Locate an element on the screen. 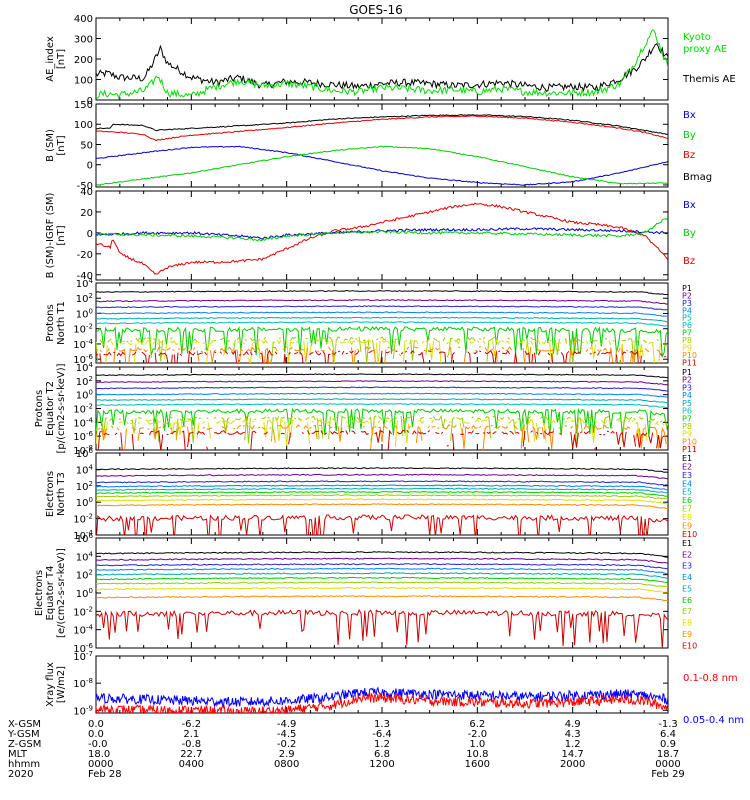  y-axis-label: North T1 is located at coordinates (61, 323).